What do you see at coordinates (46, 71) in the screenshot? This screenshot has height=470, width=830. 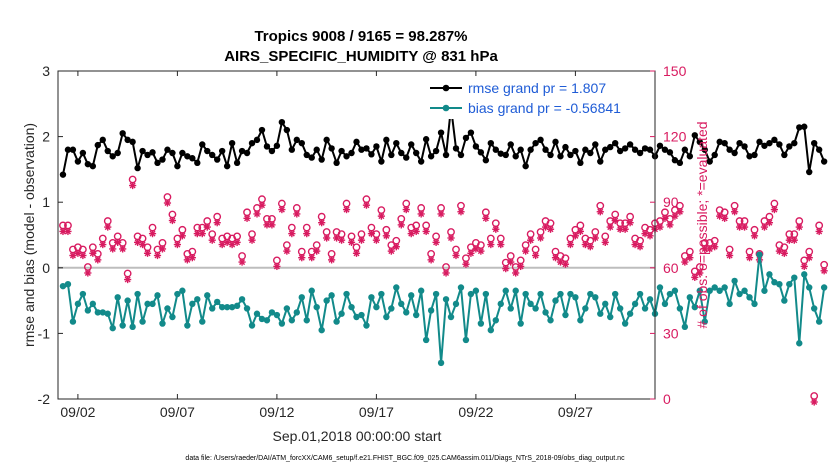 I see `y-tick-label: 3` at bounding box center [46, 71].